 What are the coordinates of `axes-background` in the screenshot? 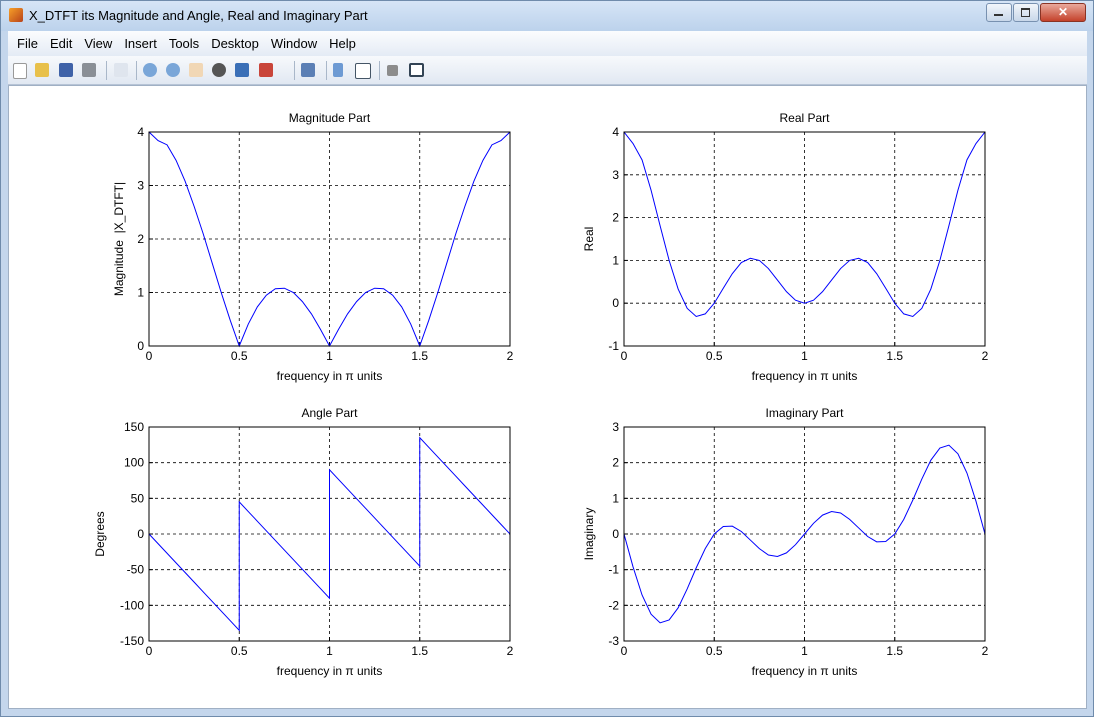 It's located at (804, 239).